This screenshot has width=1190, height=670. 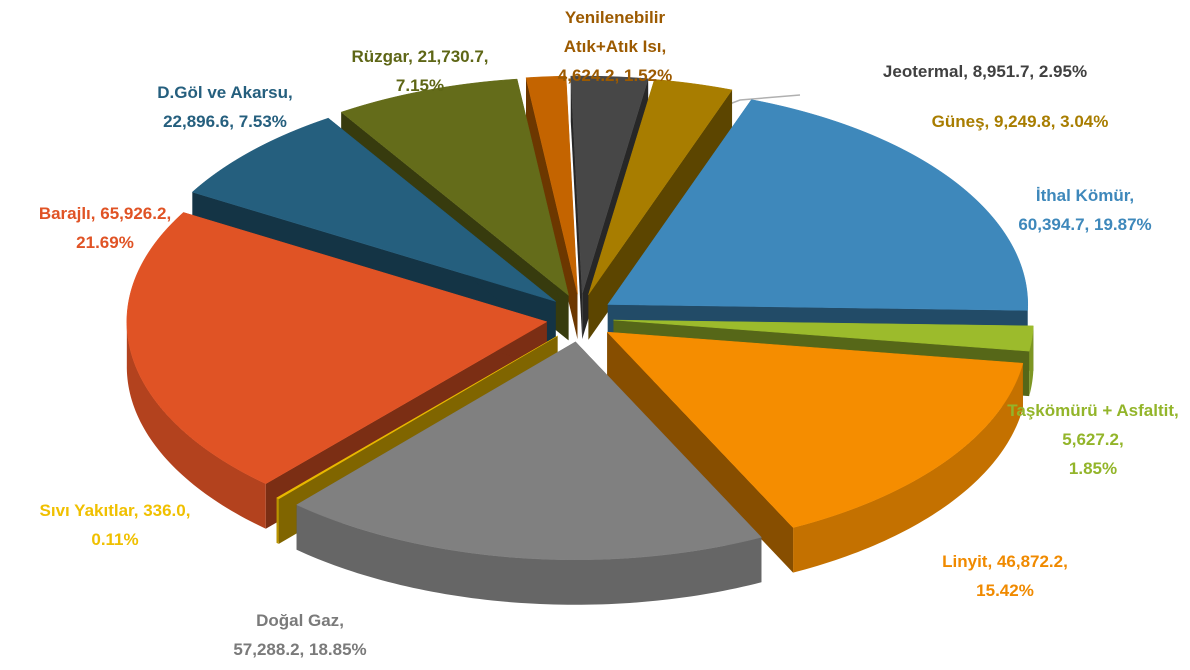 I want to click on data-label: Taşkömürü + Asfaltit 5,627.2 1.85%, so click(x=1093, y=439).